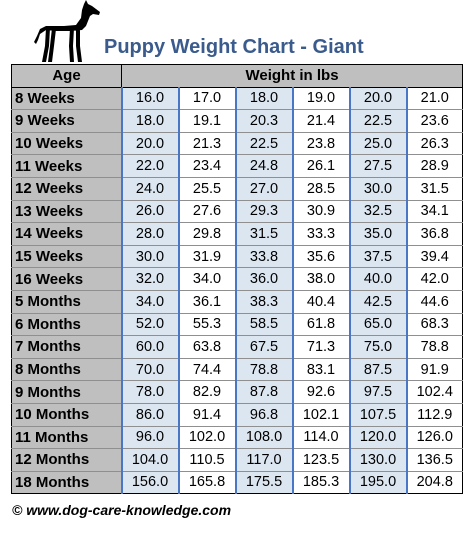  I want to click on weight-cell: 30.0, so click(150, 257).